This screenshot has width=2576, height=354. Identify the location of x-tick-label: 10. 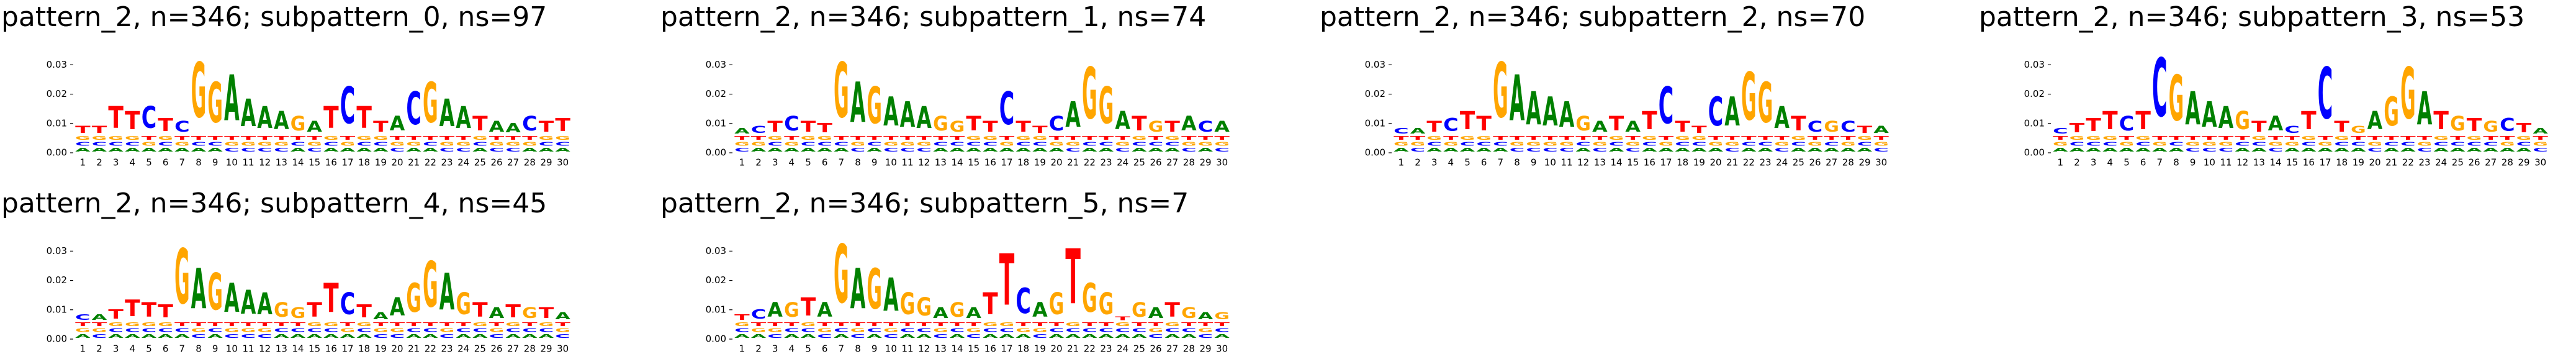
(891, 348).